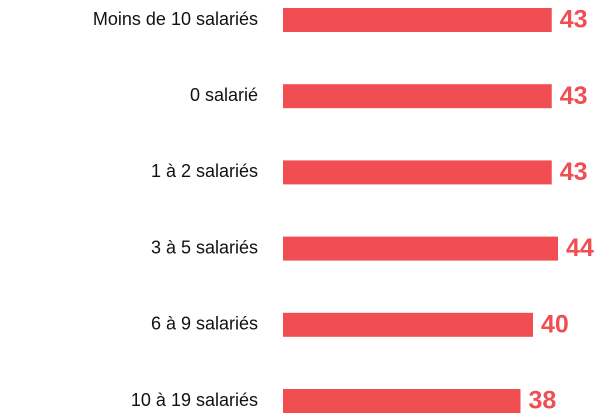 Image resolution: width=616 pixels, height=418 pixels. I want to click on category-label: Moins de 10 salariés, so click(175, 19).